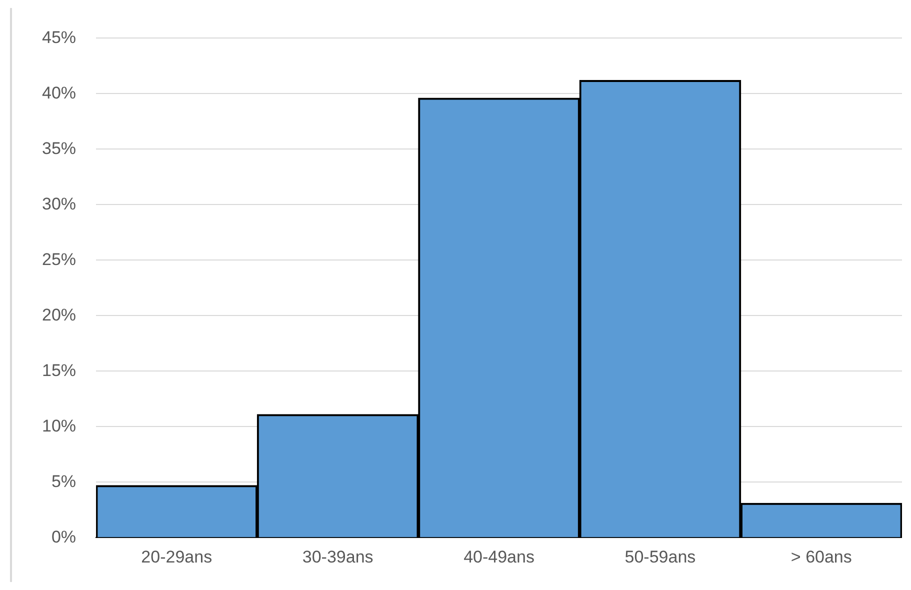 This screenshot has height=590, width=911. I want to click on y-tick-label: 20%, so click(59, 314).